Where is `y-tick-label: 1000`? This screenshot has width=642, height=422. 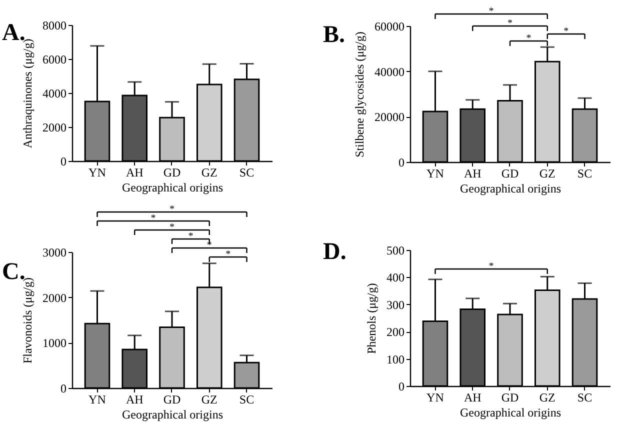
y-tick-label: 1000 is located at coordinates (54, 343).